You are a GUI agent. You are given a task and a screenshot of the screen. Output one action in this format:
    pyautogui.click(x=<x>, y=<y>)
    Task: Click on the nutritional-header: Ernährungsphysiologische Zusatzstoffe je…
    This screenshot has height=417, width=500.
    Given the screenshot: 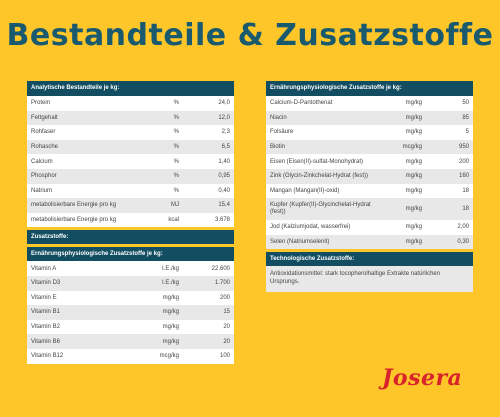 What is the action you would take?
    pyautogui.click(x=369, y=88)
    